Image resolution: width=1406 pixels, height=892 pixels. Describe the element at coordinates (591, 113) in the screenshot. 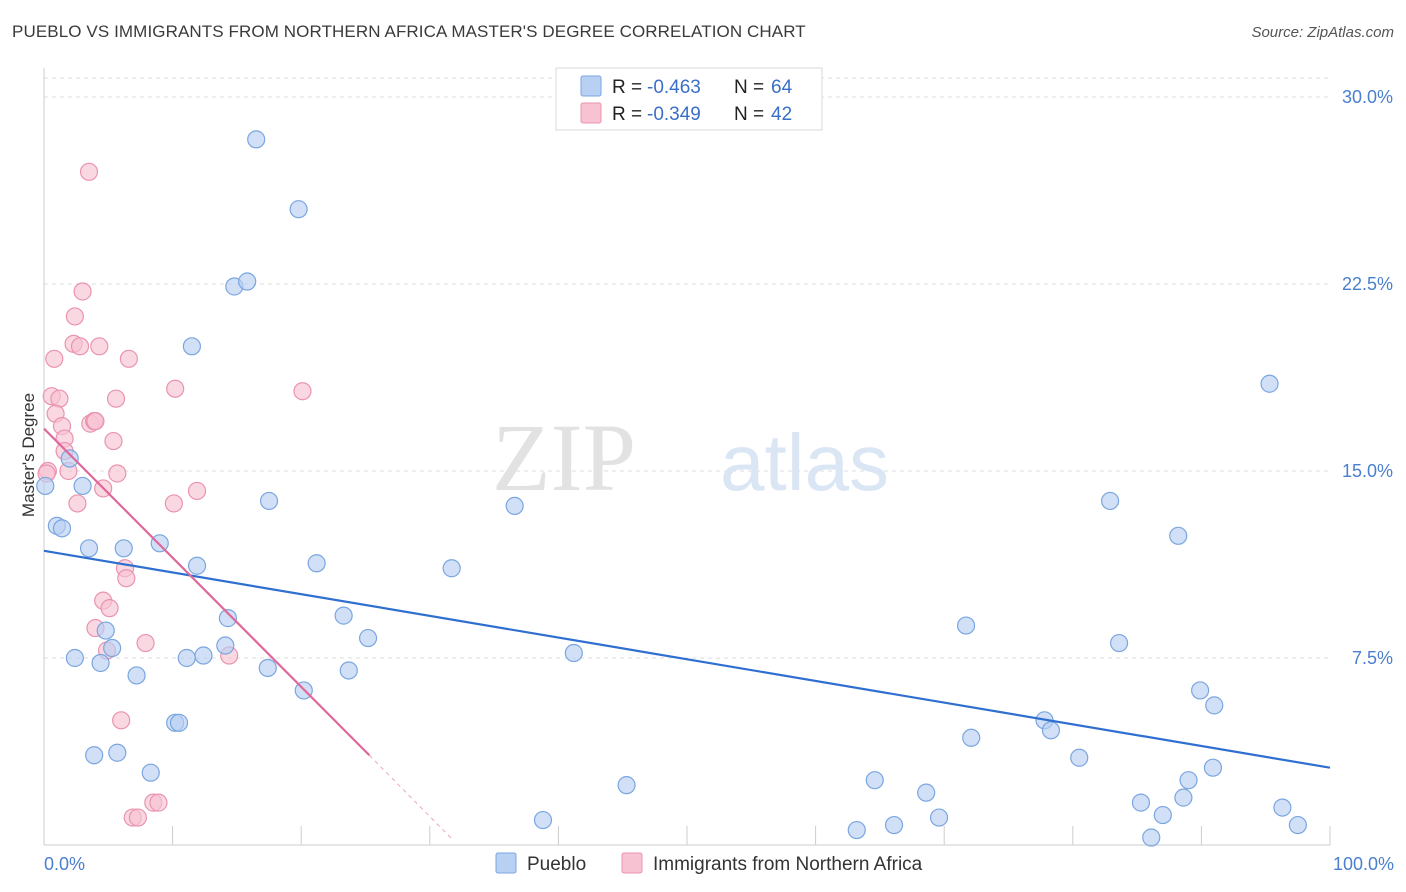

I see `africa-legend-swatch` at that location.